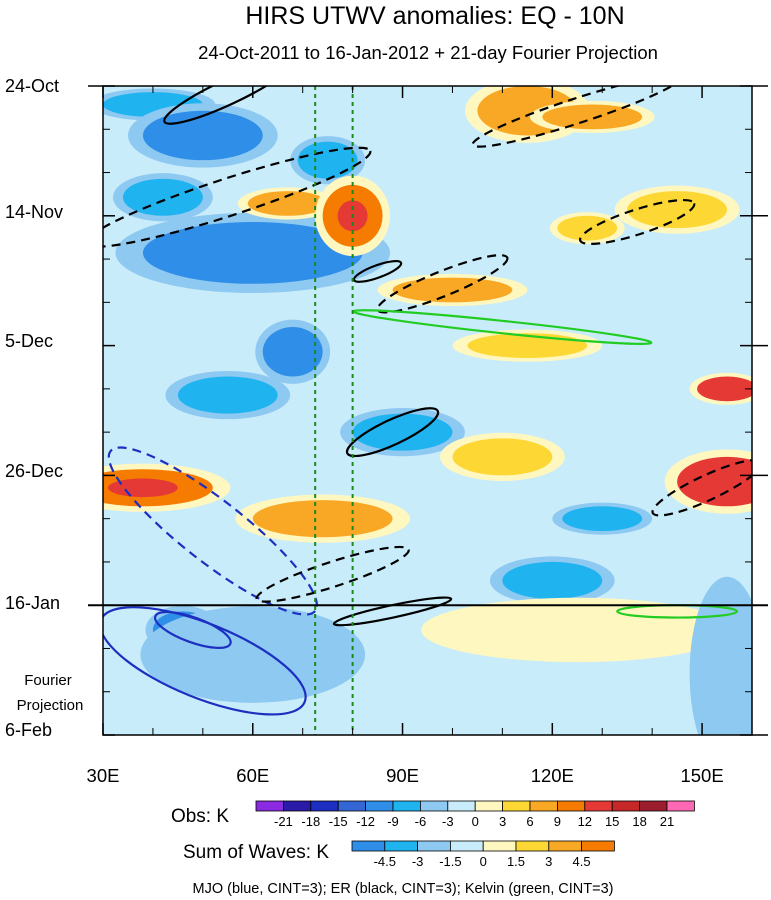 Image resolution: width=771 pixels, height=900 pixels. What do you see at coordinates (557, 821) in the screenshot?
I see `obs-legend-level-label: 9` at bounding box center [557, 821].